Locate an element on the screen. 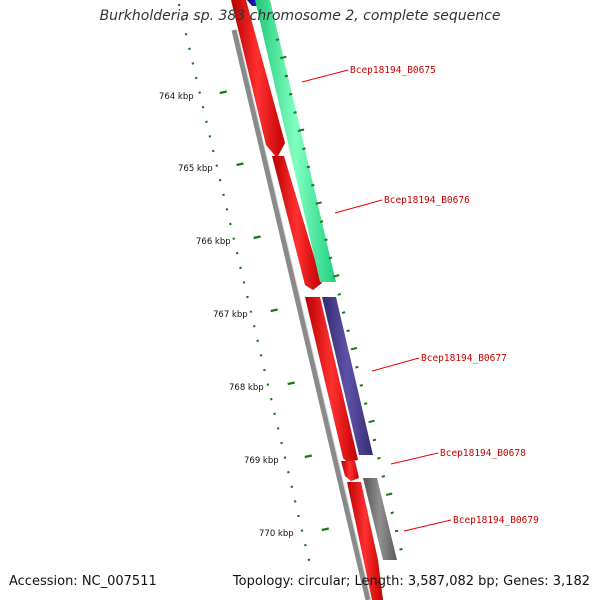 This screenshot has height=600, width=600. gene-bcep18194-b0675 is located at coordinates (295, 141).